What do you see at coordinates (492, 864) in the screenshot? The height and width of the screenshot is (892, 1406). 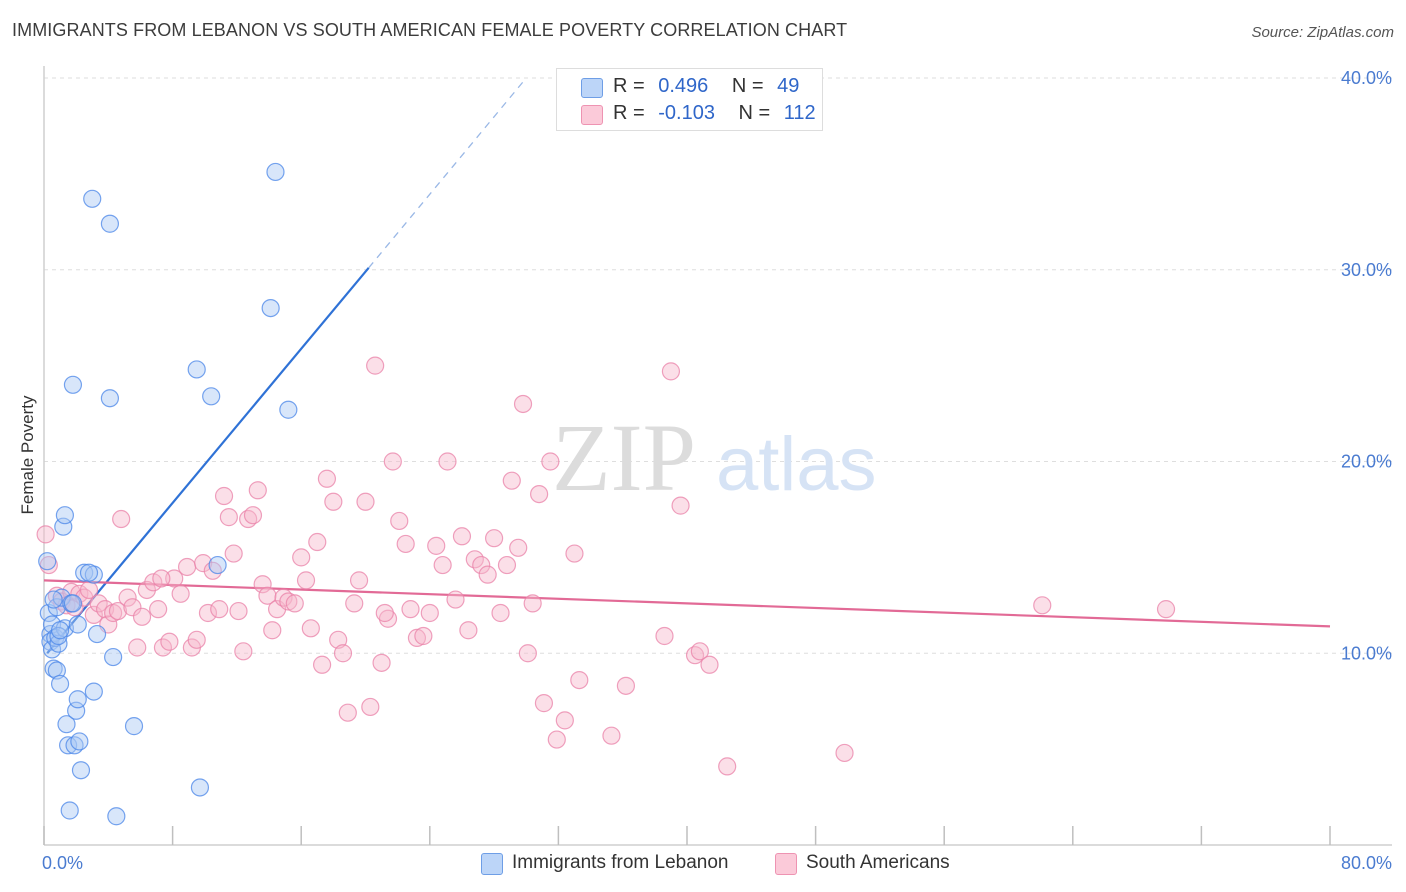 I see `bottom-legend-swatch-lebanon` at bounding box center [492, 864].